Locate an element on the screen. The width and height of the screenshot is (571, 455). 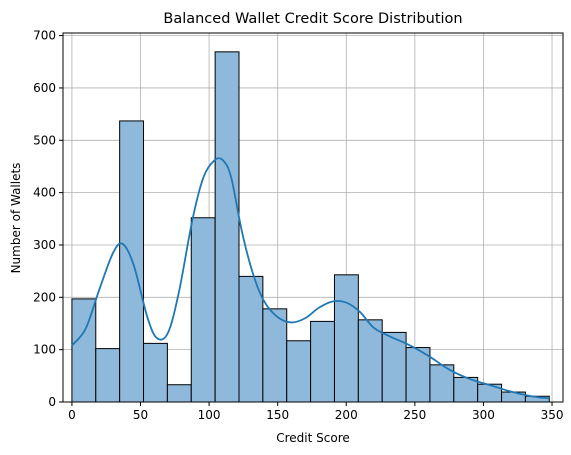
x-tick-label: 300 is located at coordinates (483, 415).